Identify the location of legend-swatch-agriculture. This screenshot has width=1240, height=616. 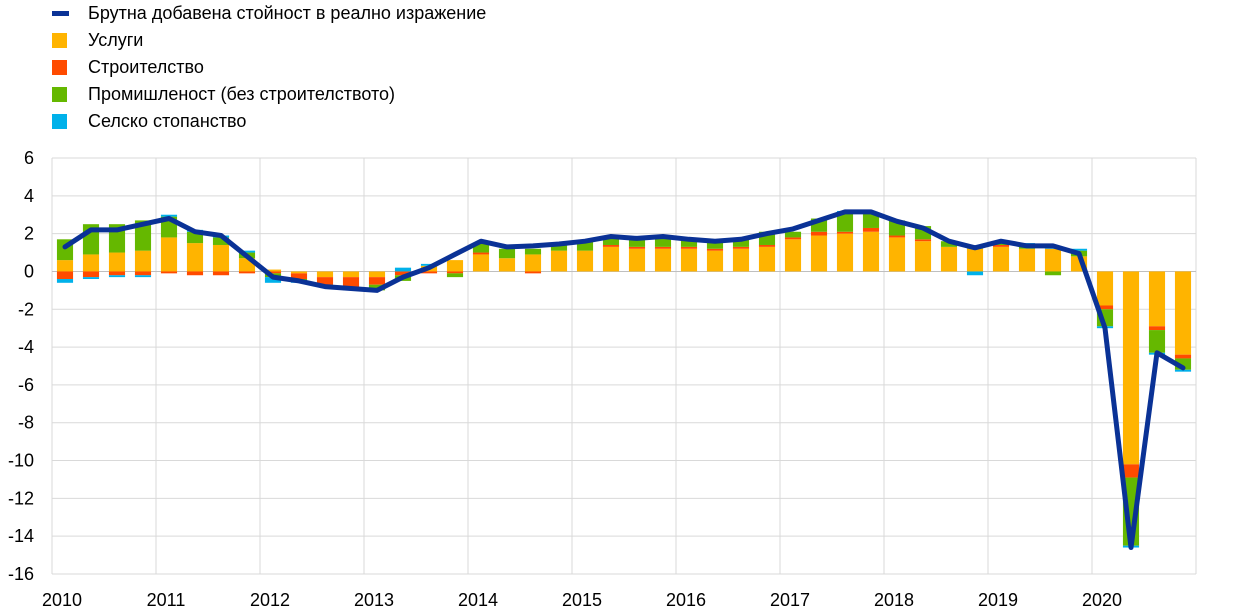
(59, 121).